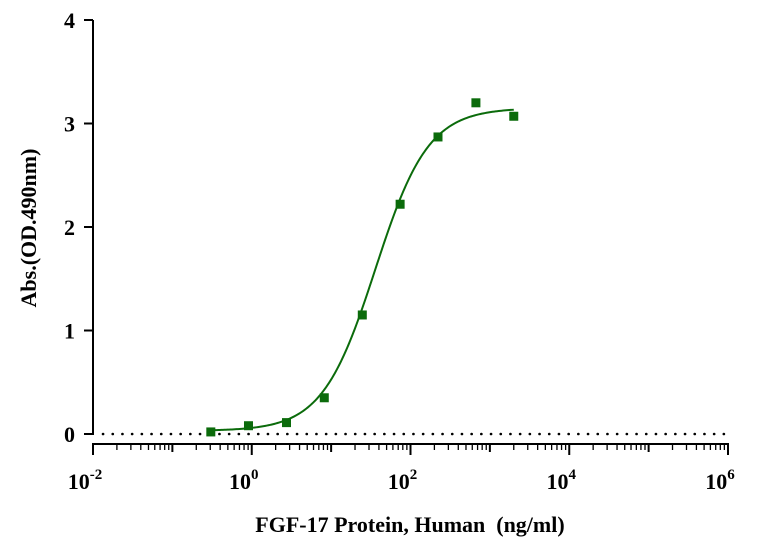 The image size is (767, 547). What do you see at coordinates (573, 475) in the screenshot?
I see `x-tick-exponent: 4` at bounding box center [573, 475].